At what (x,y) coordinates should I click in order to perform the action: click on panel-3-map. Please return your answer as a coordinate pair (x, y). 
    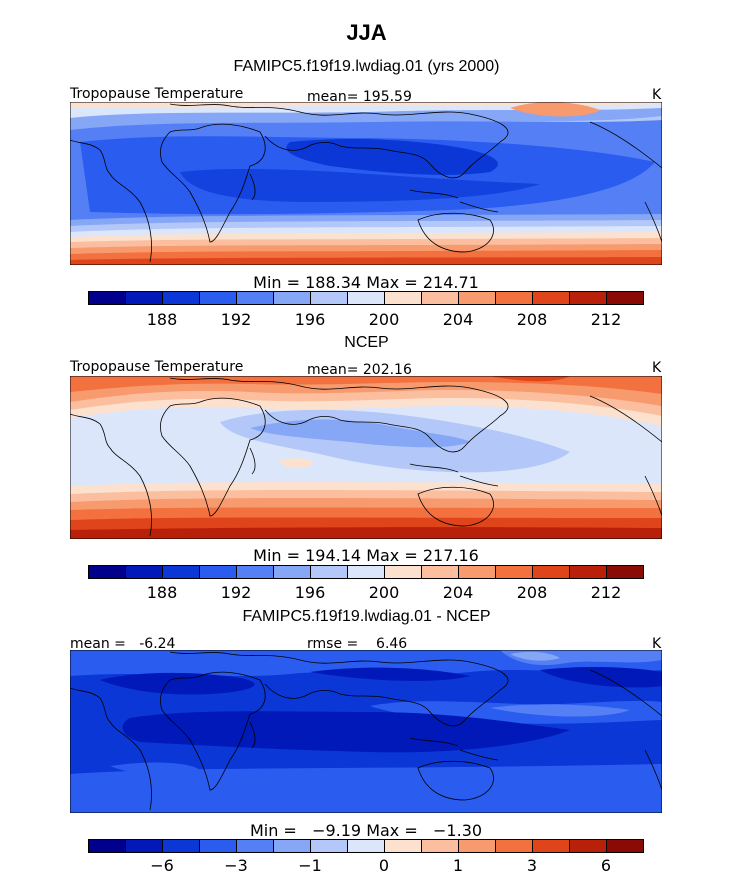
    Looking at the image, I should click on (366, 731).